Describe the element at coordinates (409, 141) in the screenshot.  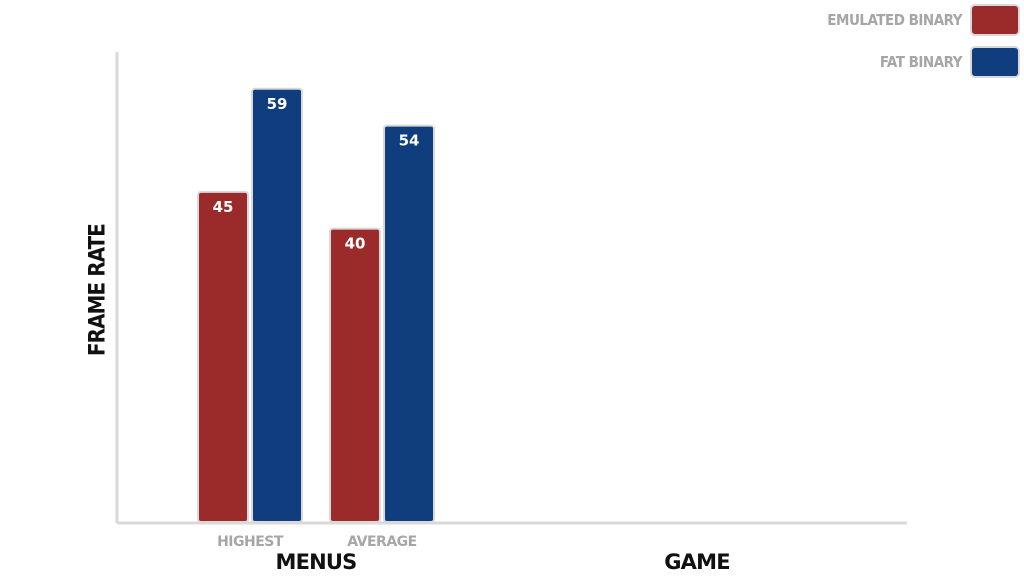
I see `data-label-fat-binary-average: 54` at that location.